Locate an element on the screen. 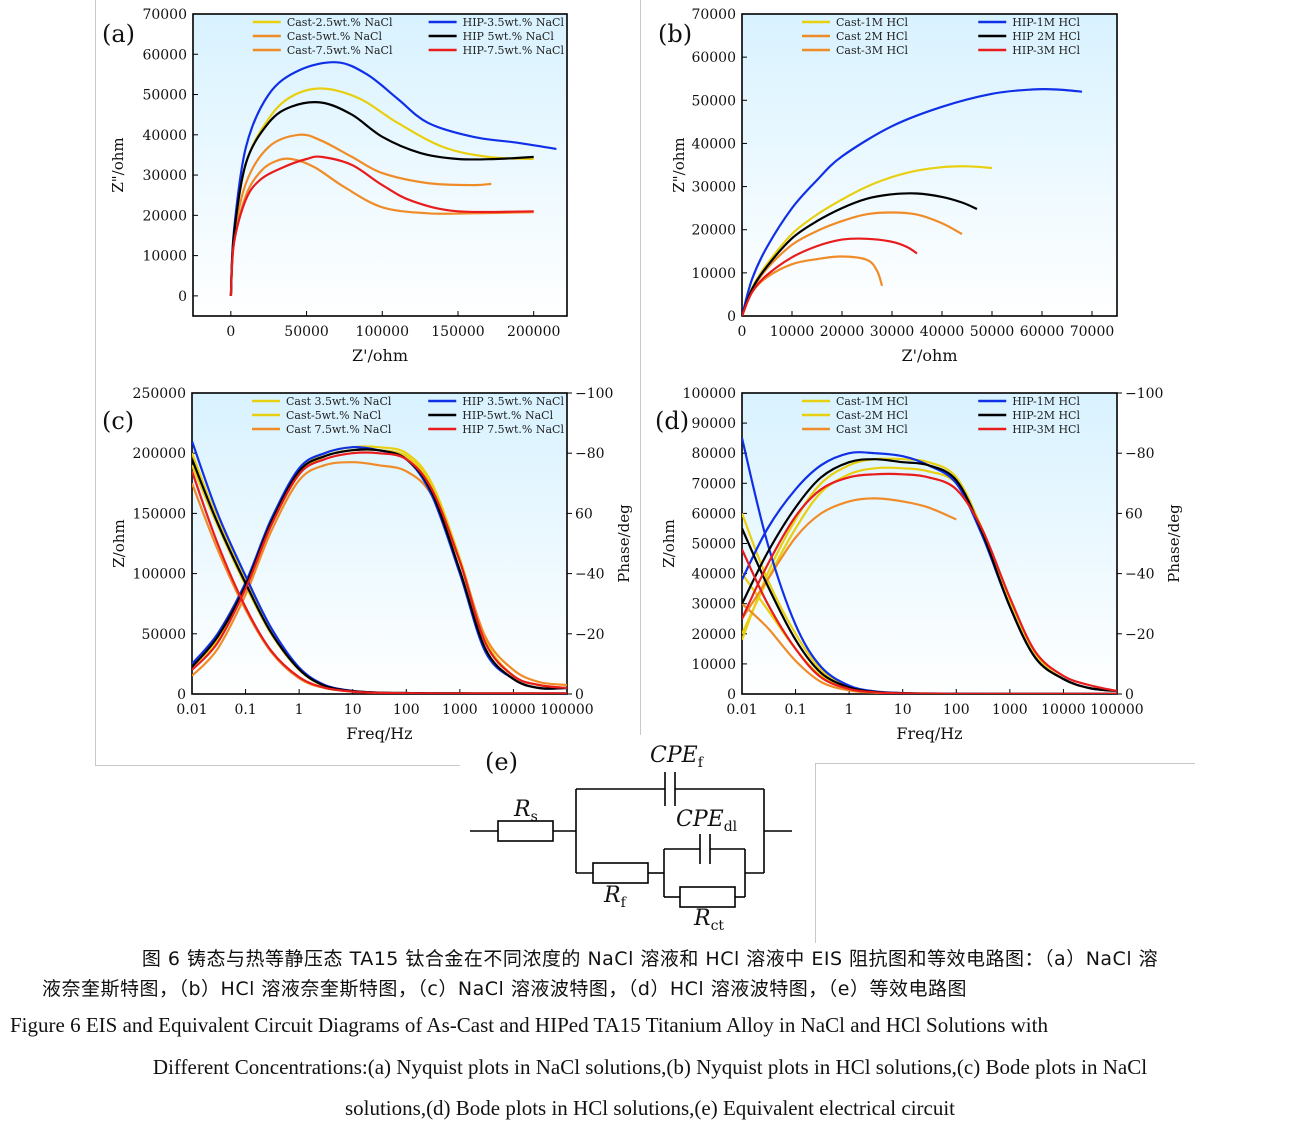 The height and width of the screenshot is (1128, 1300). x-tick-label: 40000 is located at coordinates (942, 332).